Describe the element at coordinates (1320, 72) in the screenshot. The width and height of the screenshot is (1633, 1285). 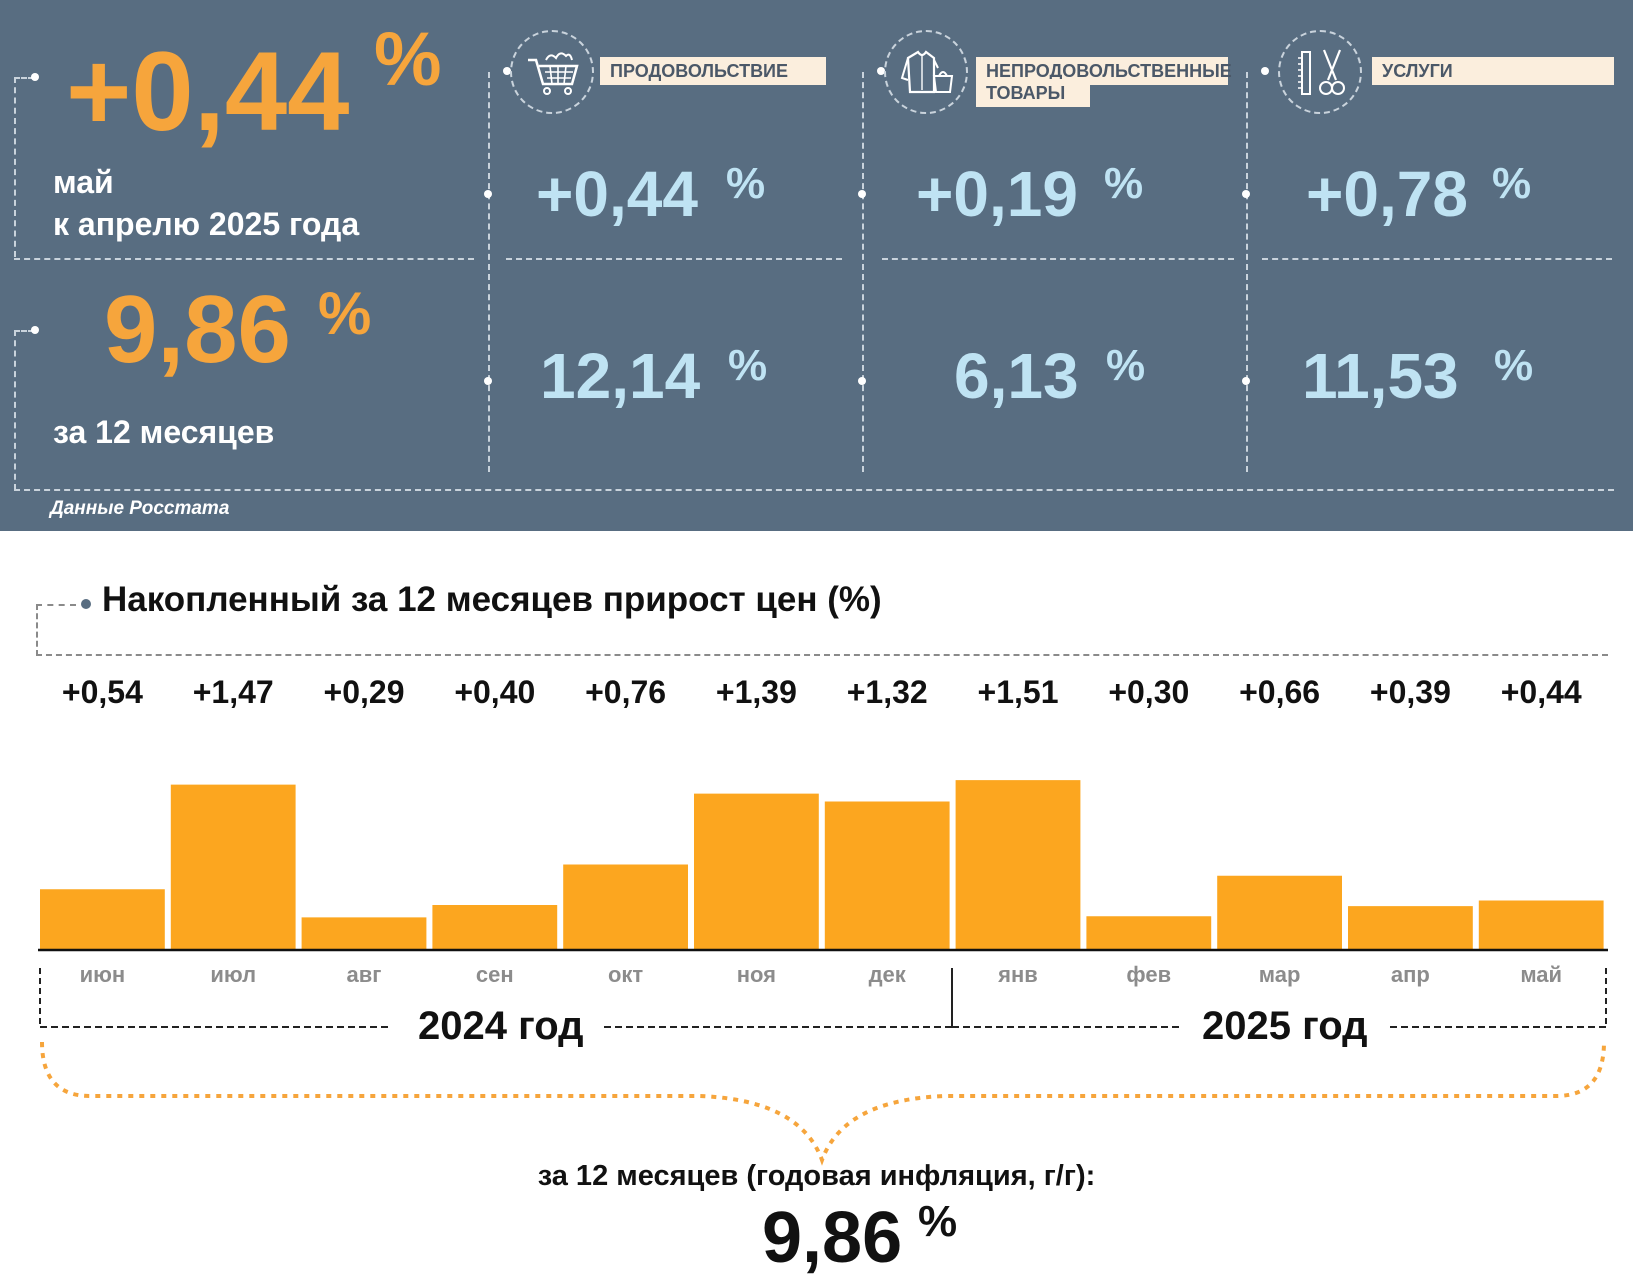
I see `comb-scissors-icon` at that location.